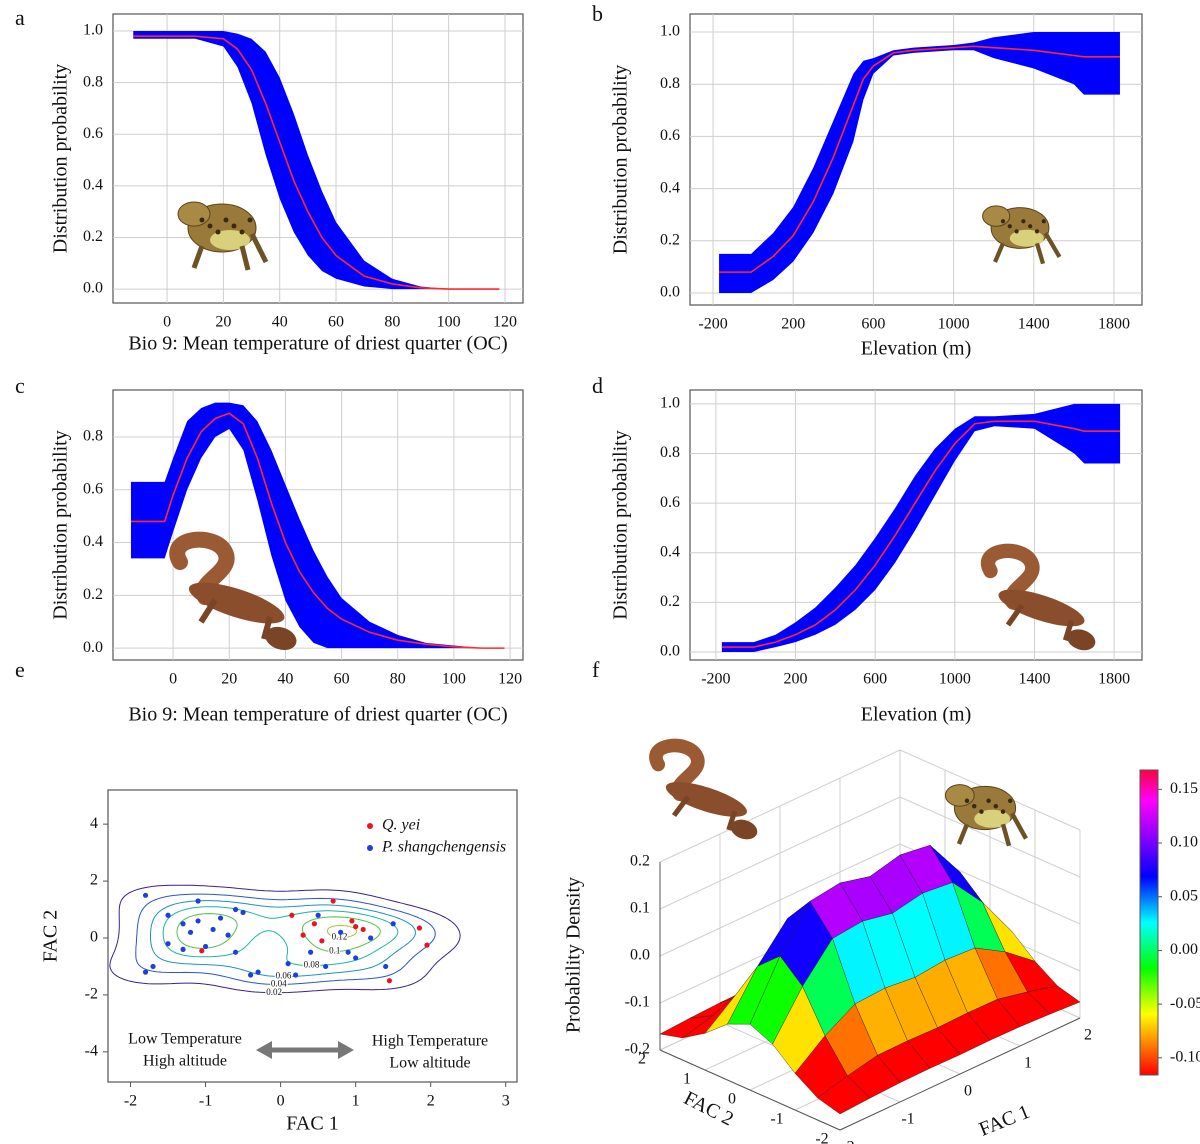 This screenshot has width=1200, height=1144. Describe the element at coordinates (130, 1101) in the screenshot. I see `x-tick-label: -2` at that location.